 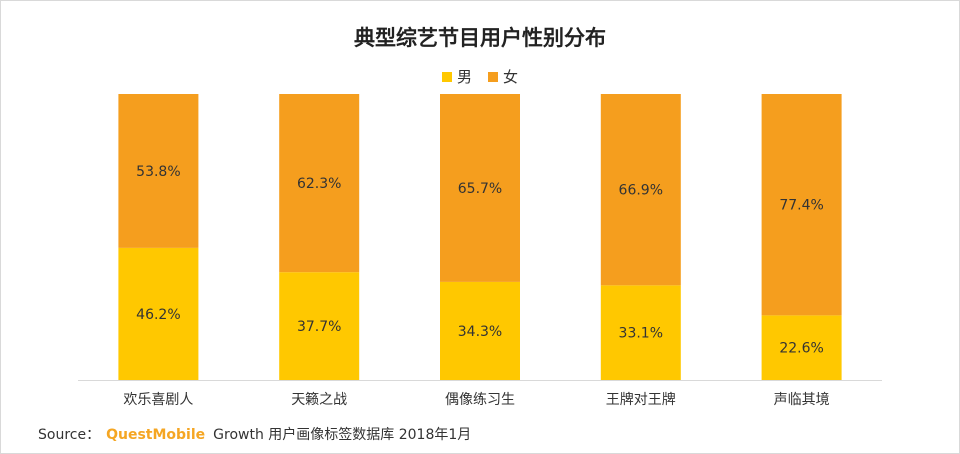 What do you see at coordinates (342, 435) in the screenshot?
I see `source-text: Growth 用户画像标签数据库 2018年1月` at bounding box center [342, 435].